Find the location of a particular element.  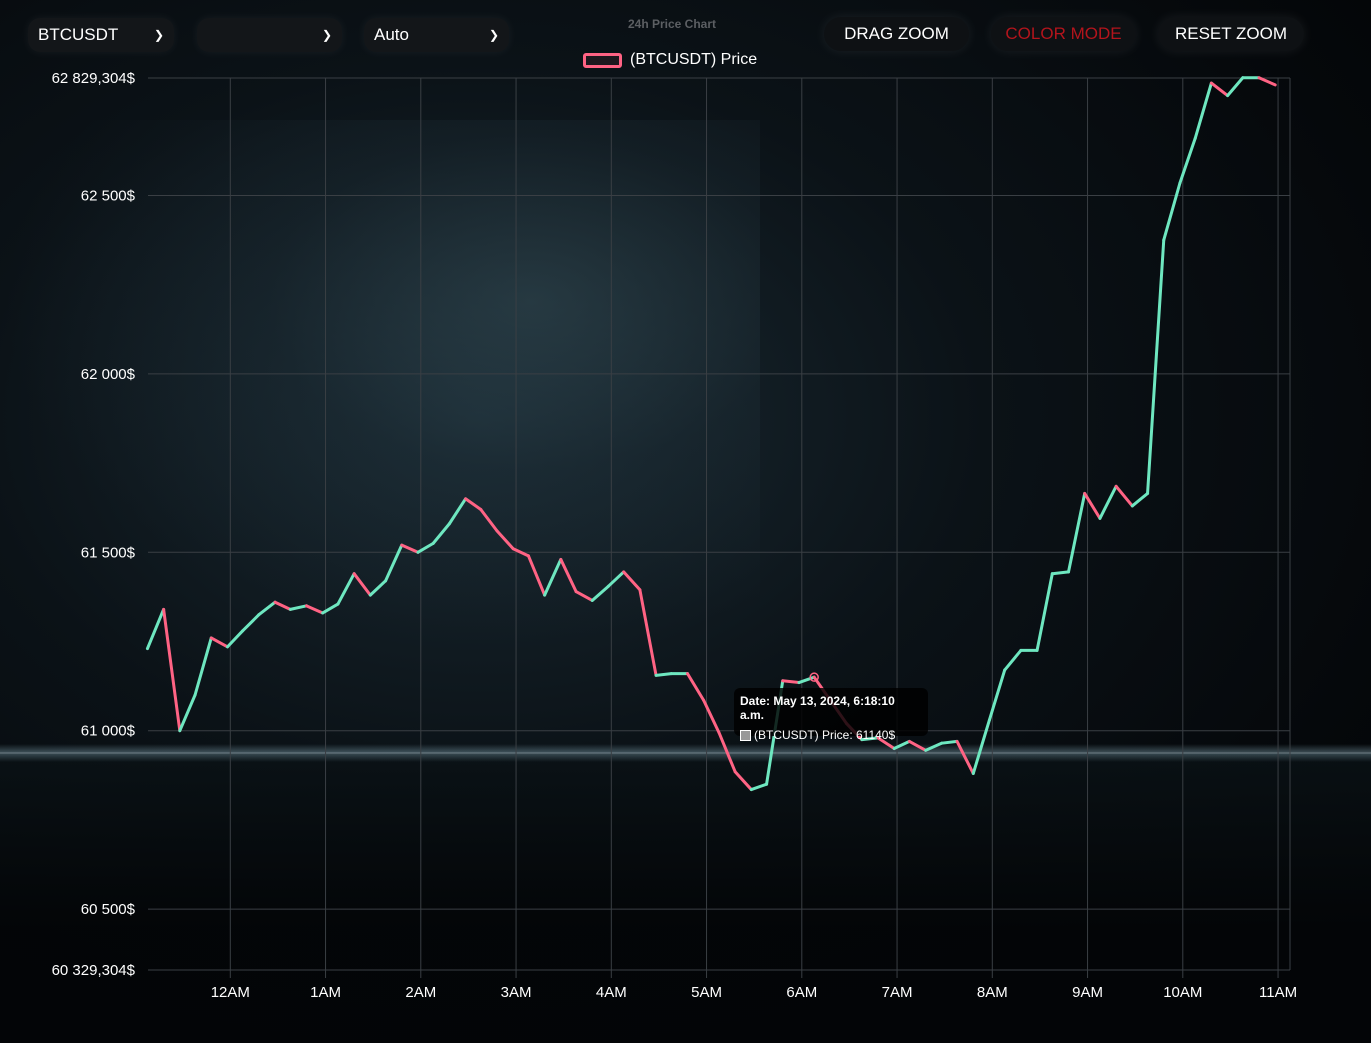

secondary-select: ❯ is located at coordinates (269, 35).